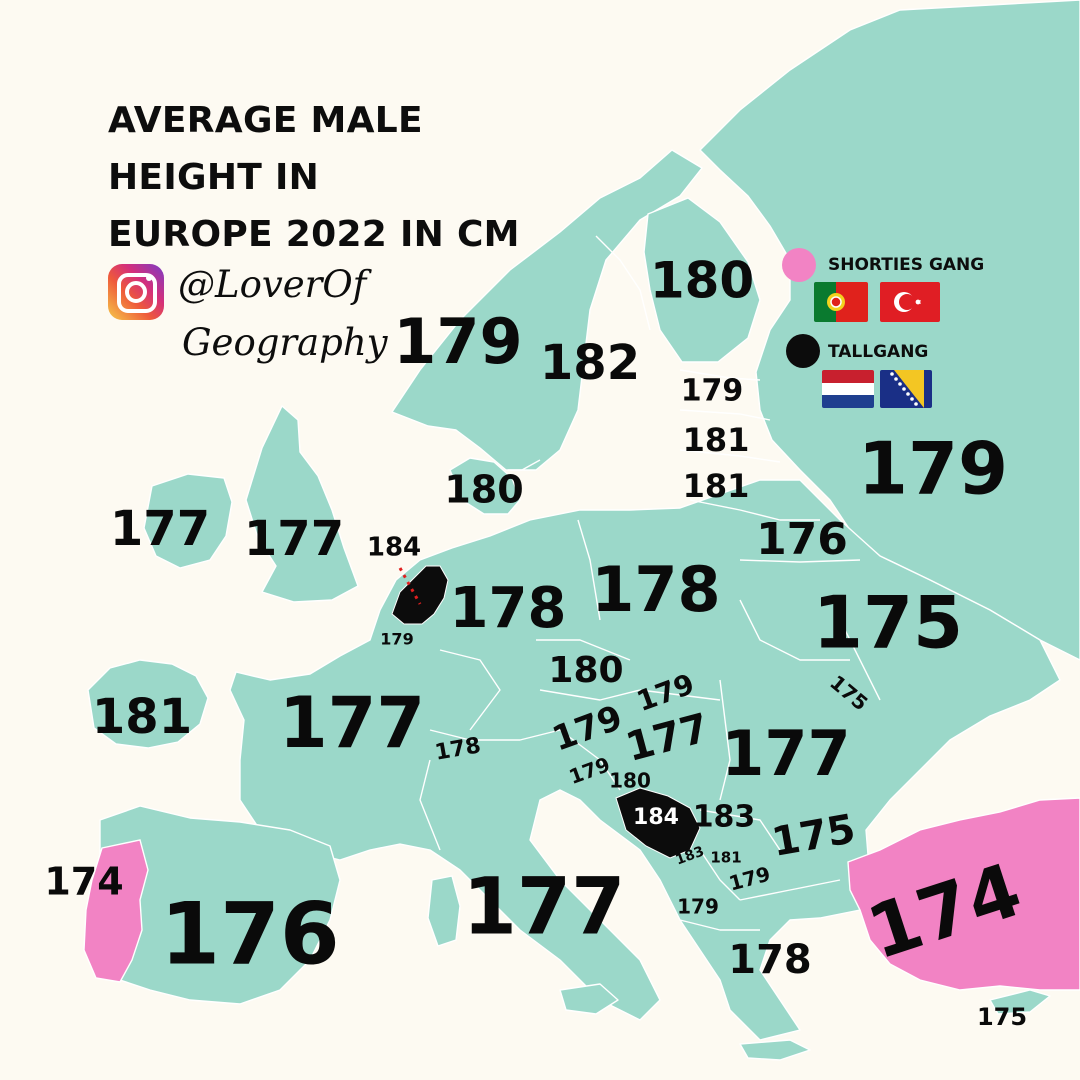  Describe the element at coordinates (302, 504) in the screenshot. I see `uk-shape` at that location.